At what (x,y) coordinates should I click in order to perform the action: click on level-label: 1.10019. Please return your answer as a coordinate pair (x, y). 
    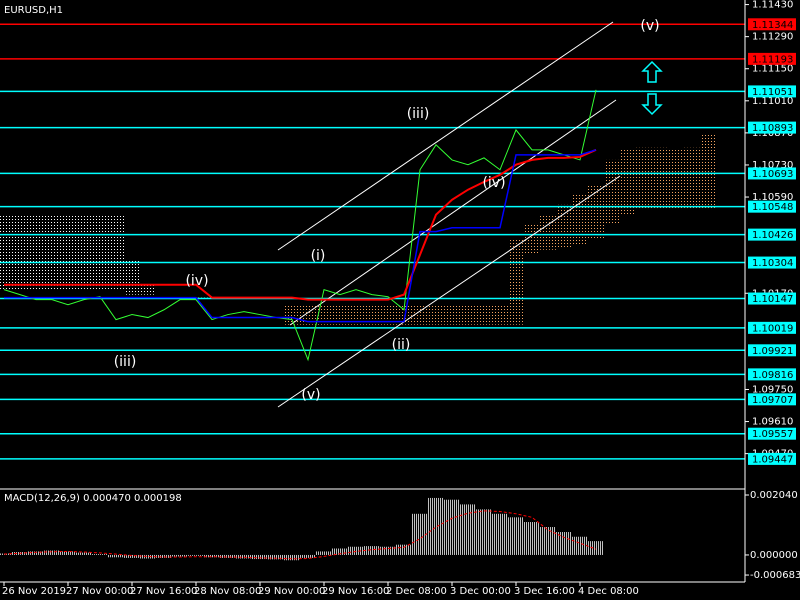
    Looking at the image, I should click on (772, 328).